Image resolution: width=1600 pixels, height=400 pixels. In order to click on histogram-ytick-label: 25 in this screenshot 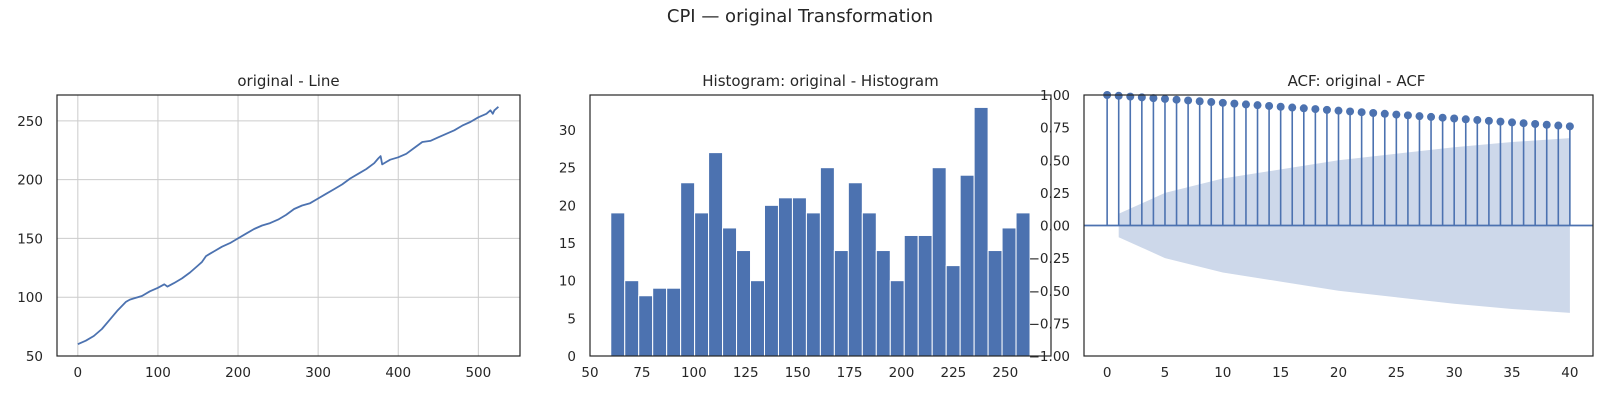, I will do `click(567, 169)`.